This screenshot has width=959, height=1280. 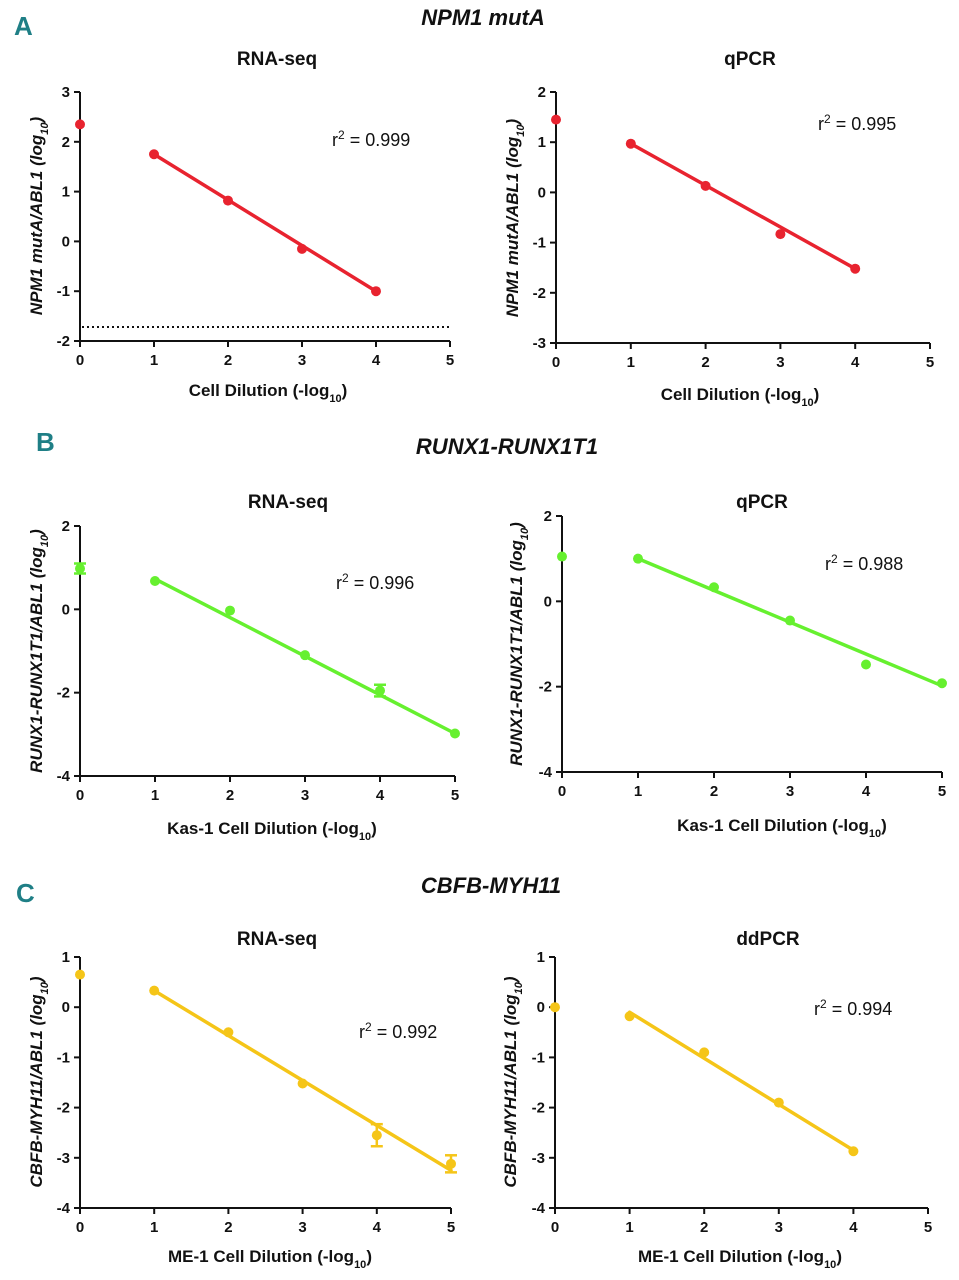 What do you see at coordinates (371, 139) in the screenshot?
I see `r-squared-label: r2 = 0.999` at bounding box center [371, 139].